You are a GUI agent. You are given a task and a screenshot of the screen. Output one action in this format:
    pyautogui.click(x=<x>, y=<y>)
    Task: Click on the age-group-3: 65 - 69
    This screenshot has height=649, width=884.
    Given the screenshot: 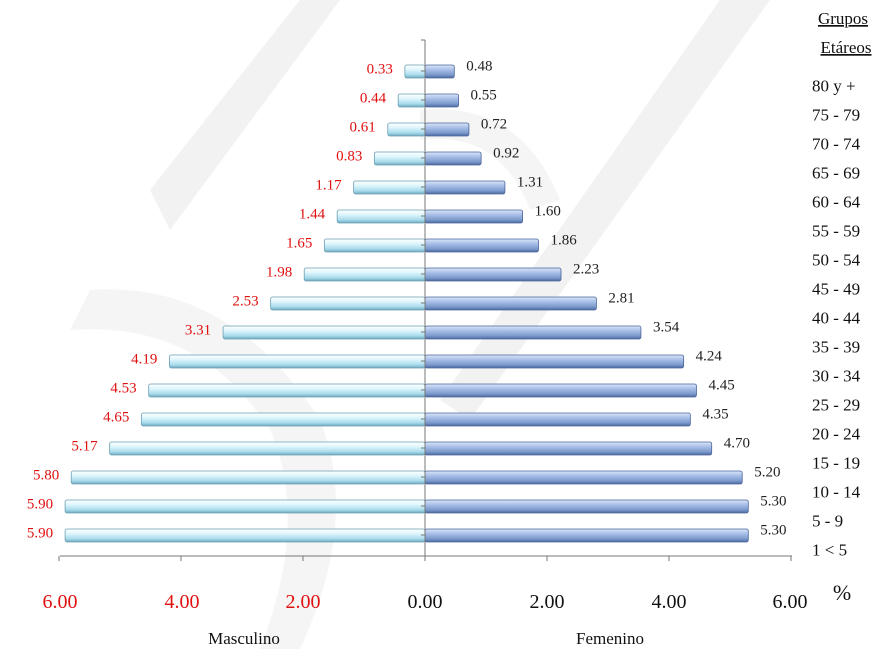 What is the action you would take?
    pyautogui.click(x=836, y=173)
    